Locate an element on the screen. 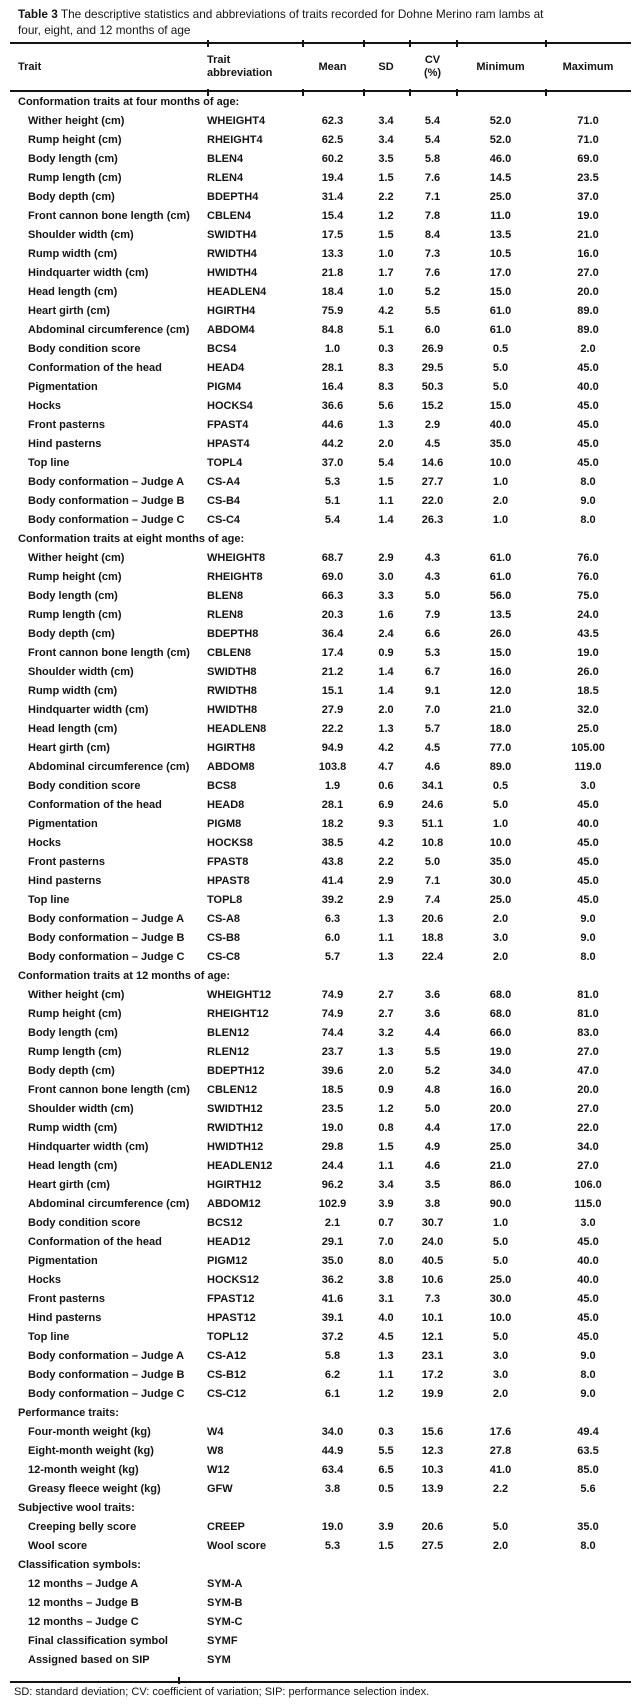 The height and width of the screenshot is (1705, 633). value-cell: 62.5 is located at coordinates (332, 139).